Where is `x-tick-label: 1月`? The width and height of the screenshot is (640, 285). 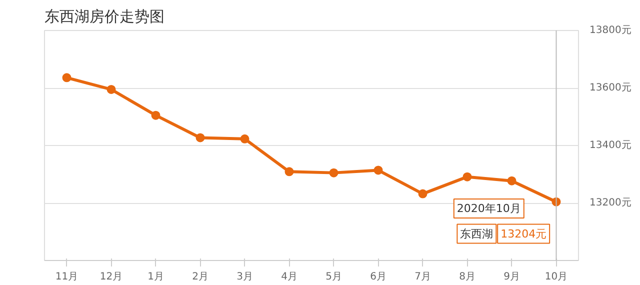 x-tick-label: 1月 is located at coordinates (156, 277).